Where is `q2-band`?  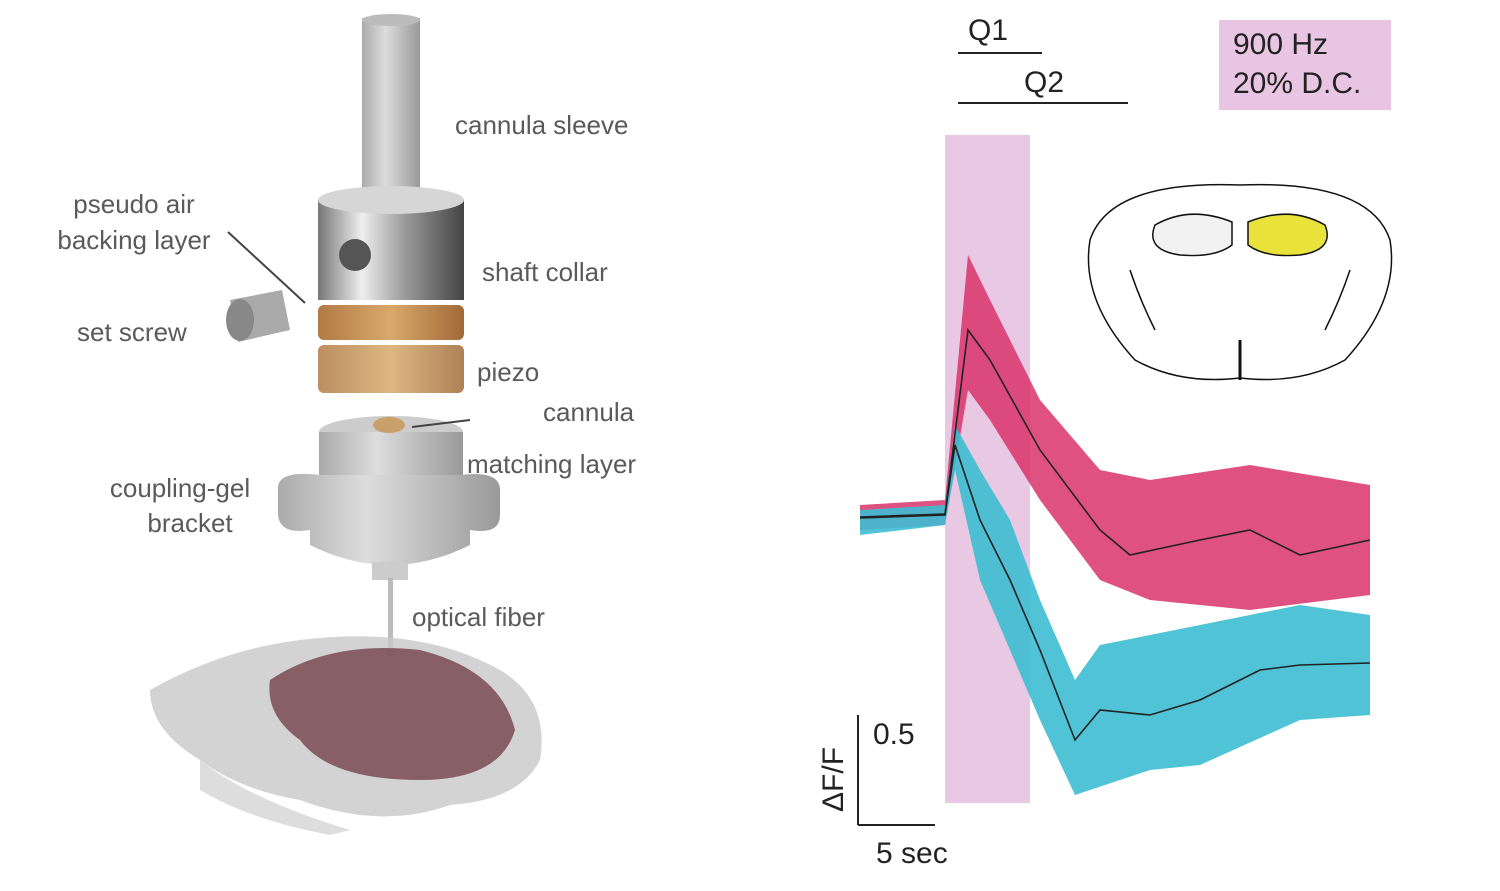
q2-band is located at coordinates (1115, 610).